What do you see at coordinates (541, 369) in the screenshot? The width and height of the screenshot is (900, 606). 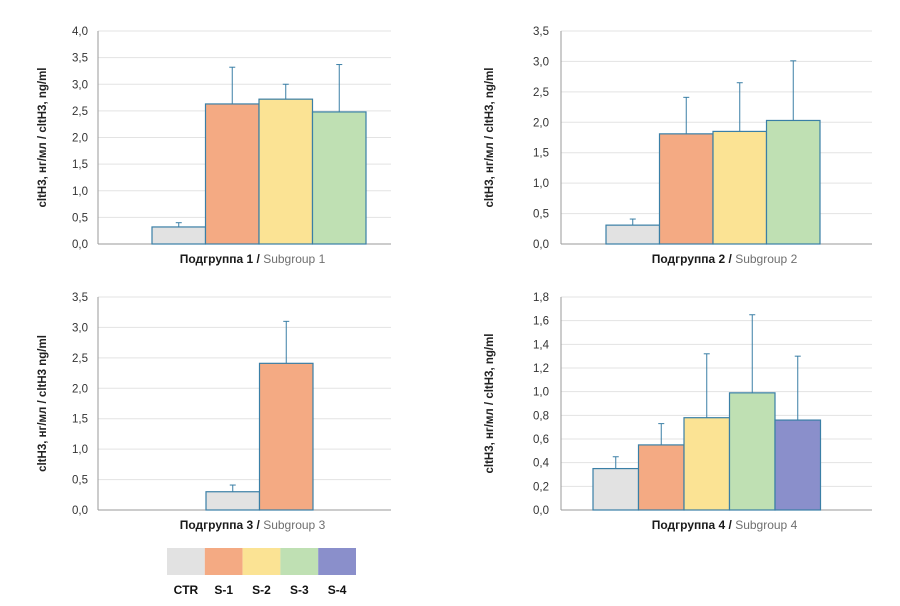 I see `y-tick-label: 1,2` at bounding box center [541, 369].